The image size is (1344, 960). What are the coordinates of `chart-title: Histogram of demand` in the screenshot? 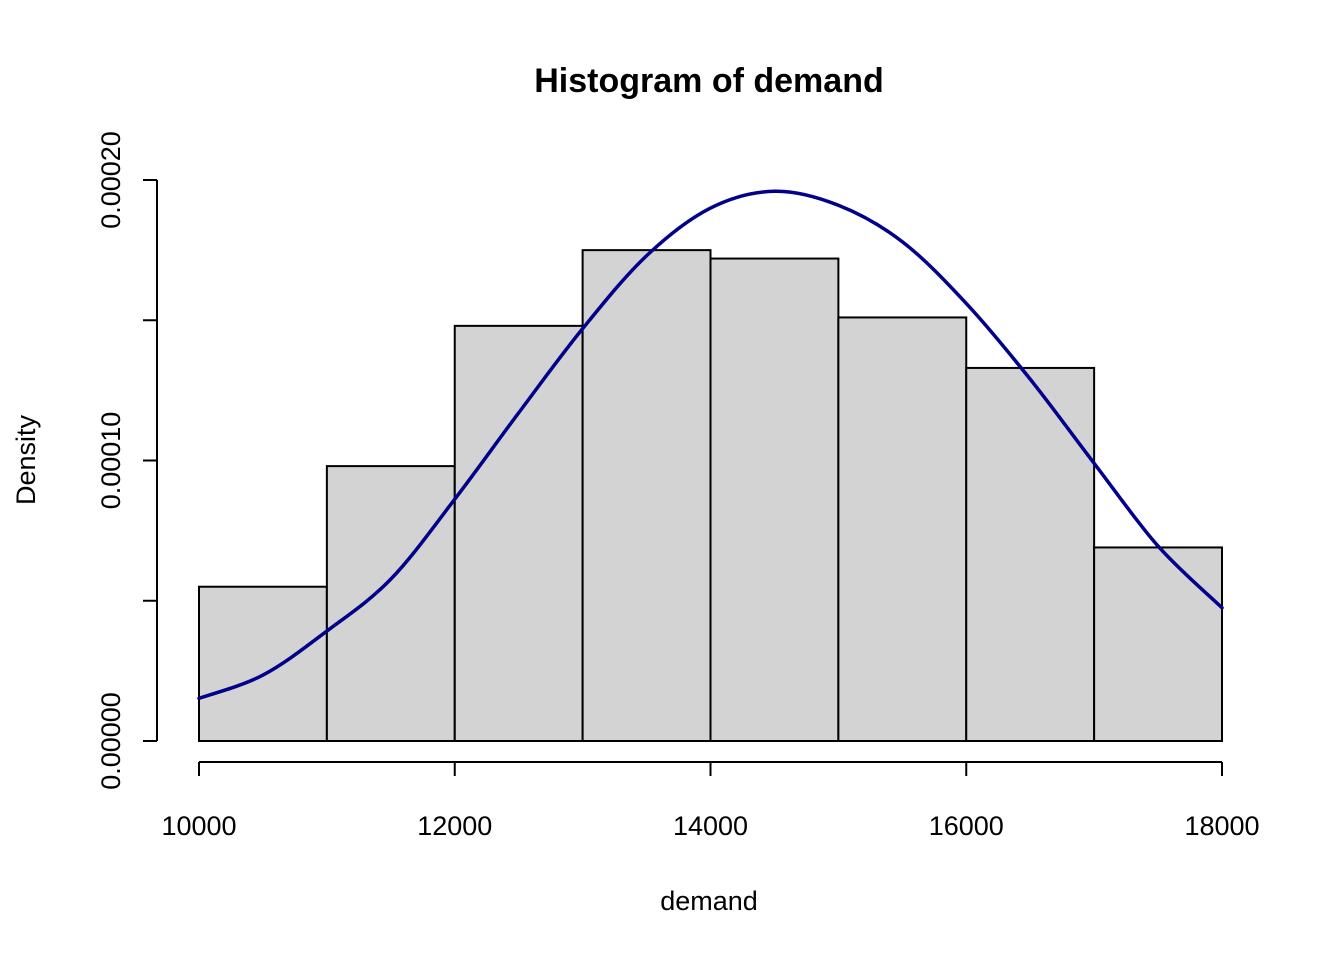 It's located at (708, 81).